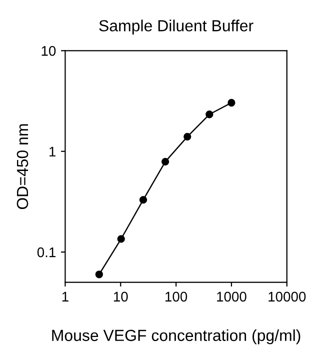  What do you see at coordinates (177, 297) in the screenshot?
I see `x-tick-label: 100` at bounding box center [177, 297].